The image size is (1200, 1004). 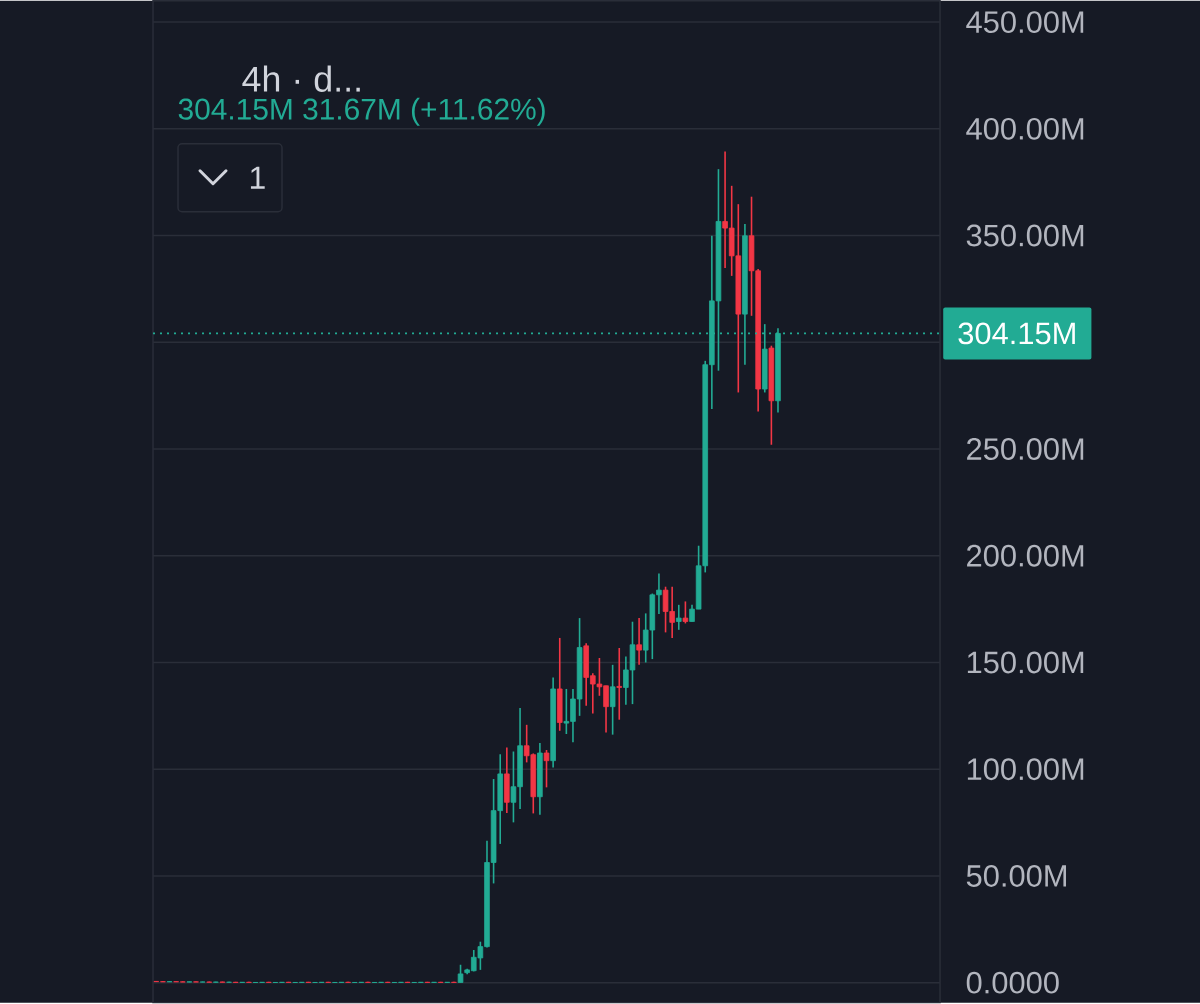 What do you see at coordinates (1016, 333) in the screenshot?
I see `ref-line-label: 304.15M` at bounding box center [1016, 333].